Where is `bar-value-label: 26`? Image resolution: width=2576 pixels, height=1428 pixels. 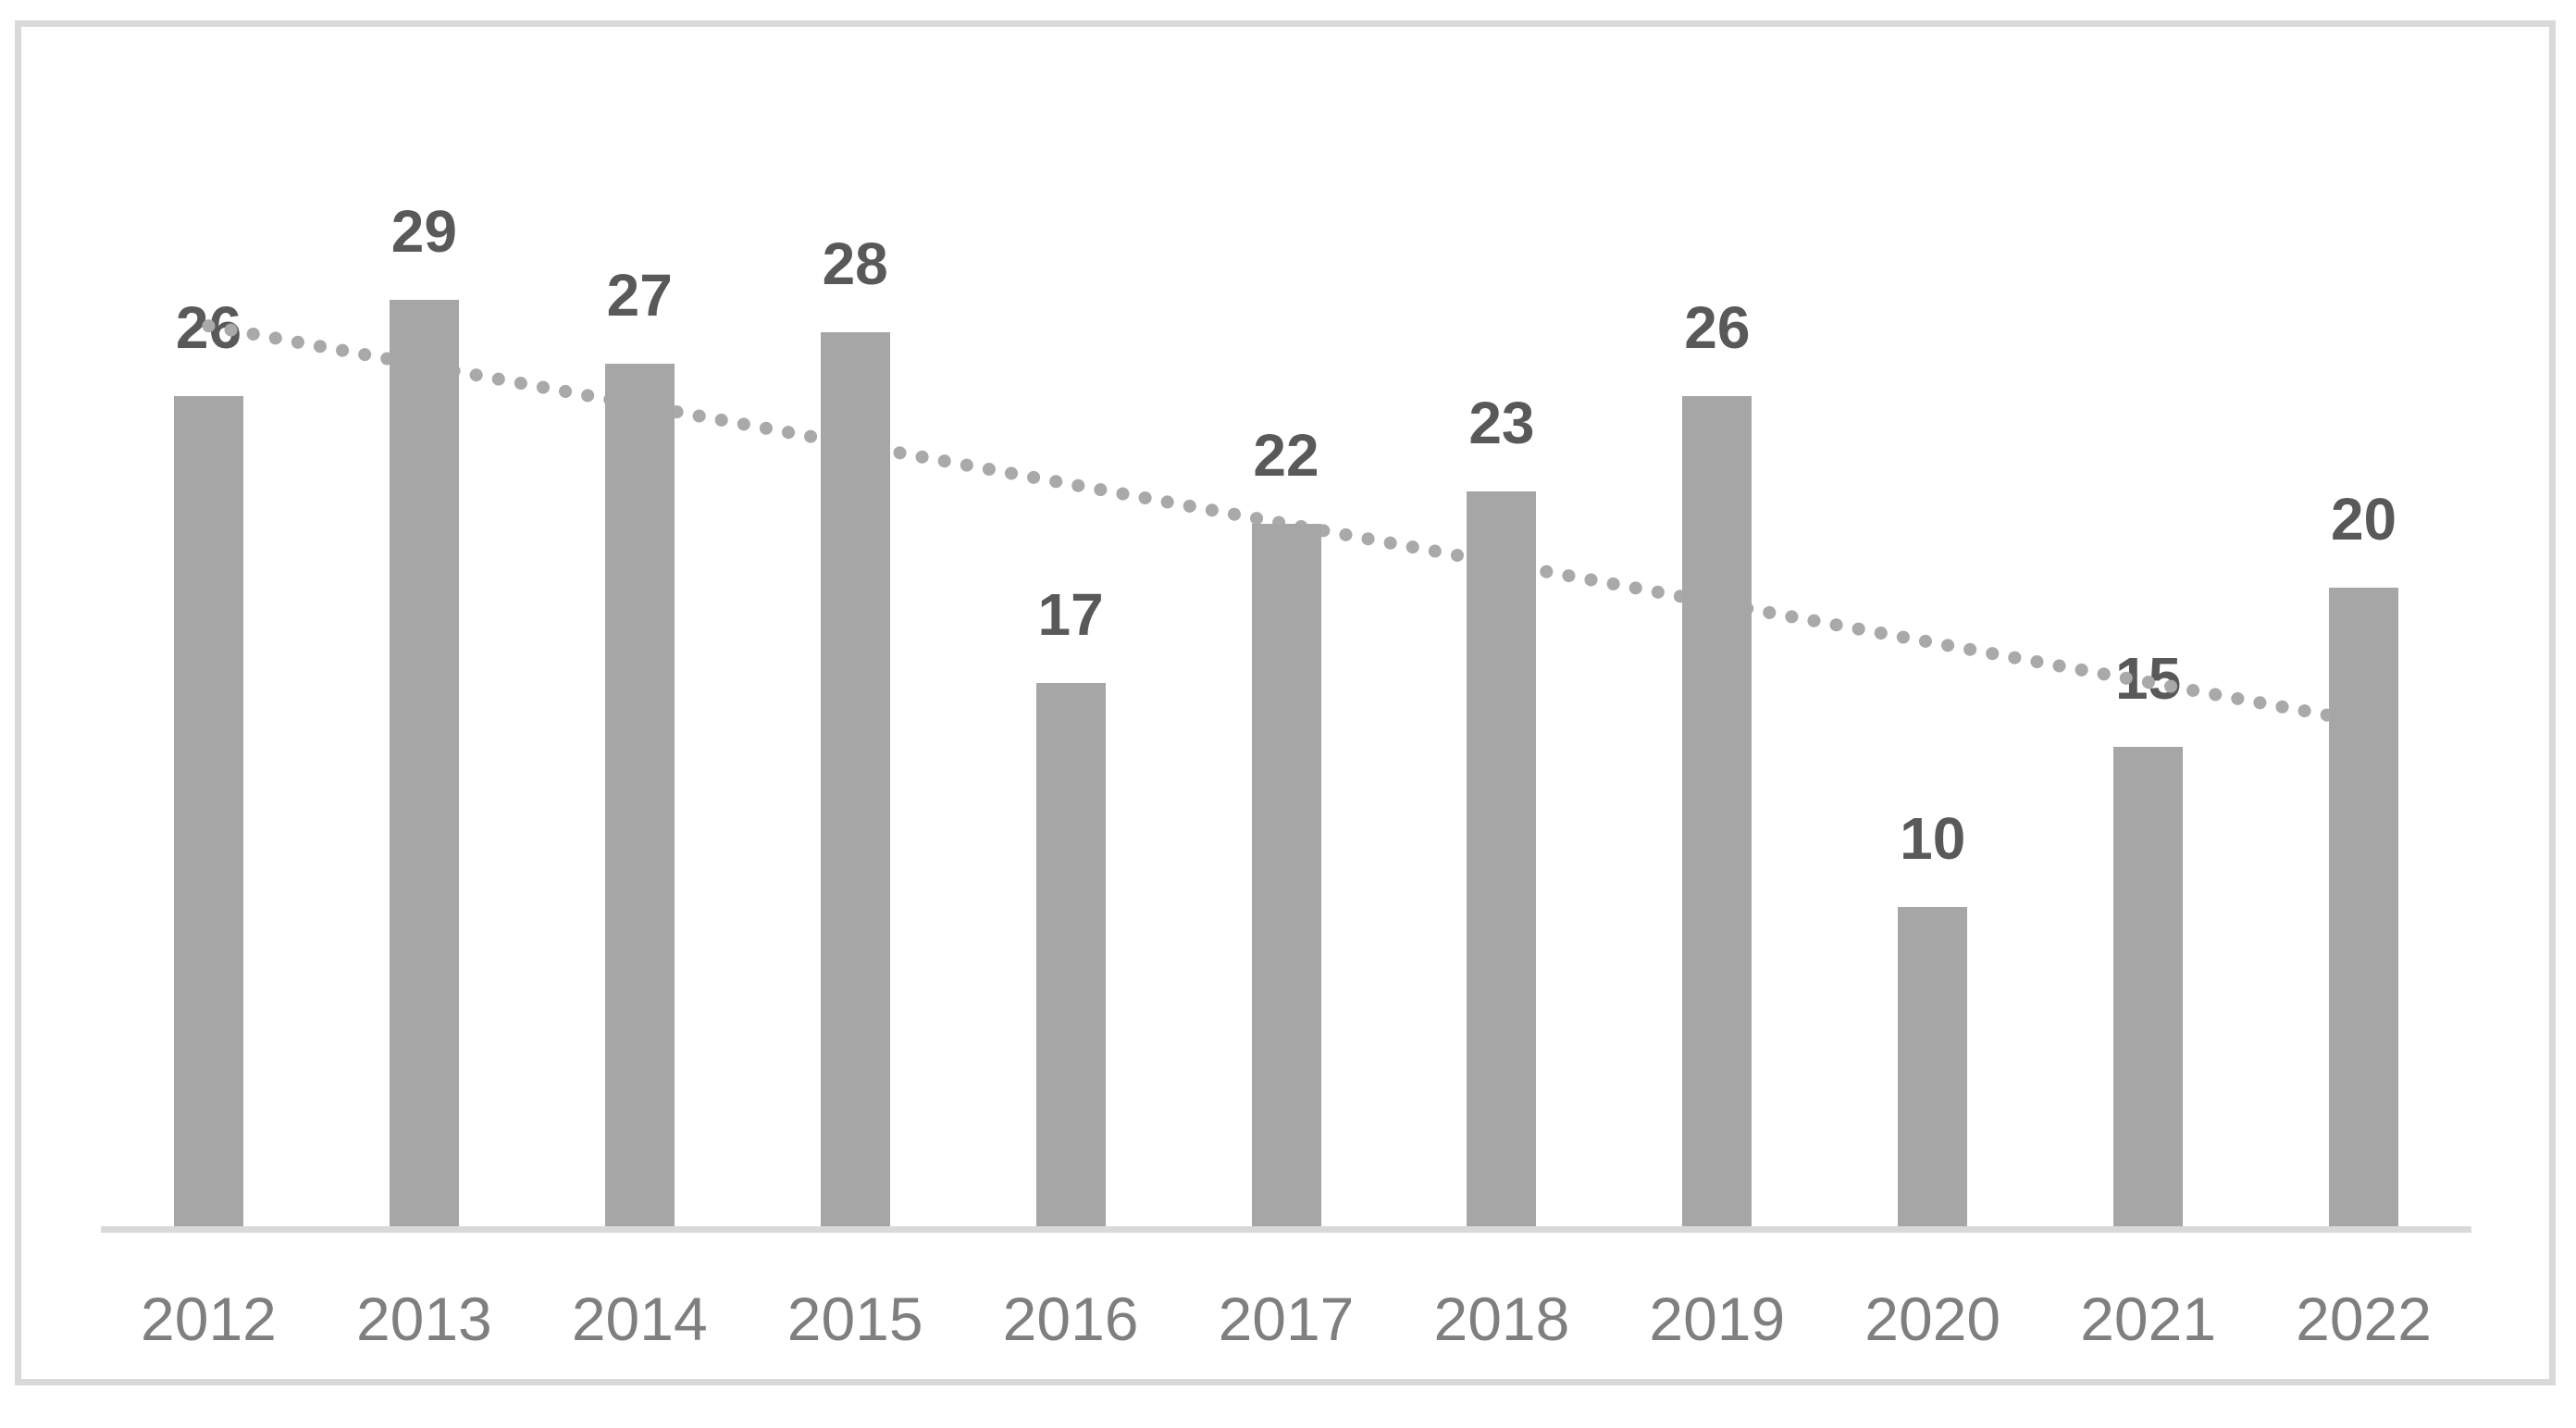
bar-value-label: 26 is located at coordinates (1718, 327).